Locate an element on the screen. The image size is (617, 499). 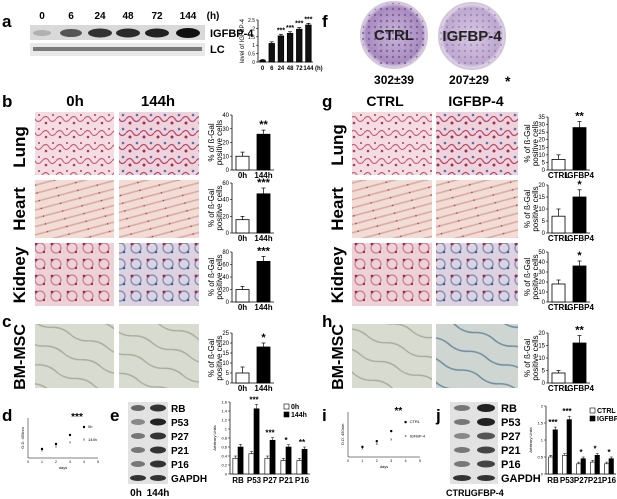
y-tick-label: 5 is located at coordinates (544, 372).